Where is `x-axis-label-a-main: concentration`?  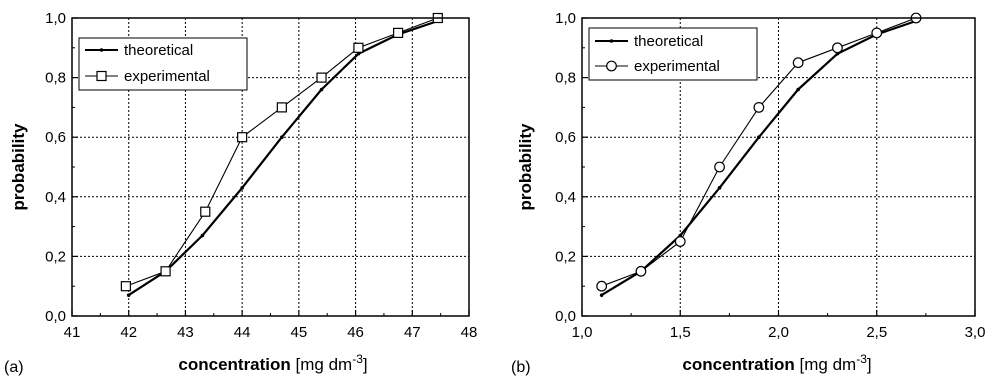 x-axis-label-a-main: concentration is located at coordinates (234, 364).